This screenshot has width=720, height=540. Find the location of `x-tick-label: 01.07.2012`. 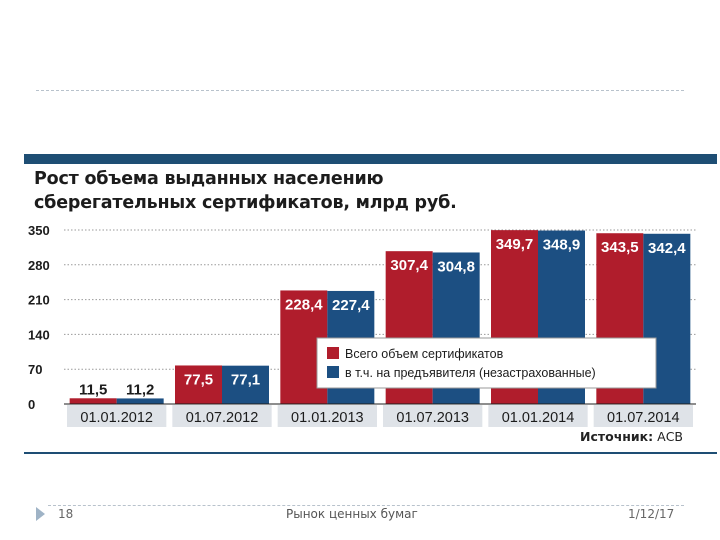

x-tick-label: 01.07.2012 is located at coordinates (222, 418).